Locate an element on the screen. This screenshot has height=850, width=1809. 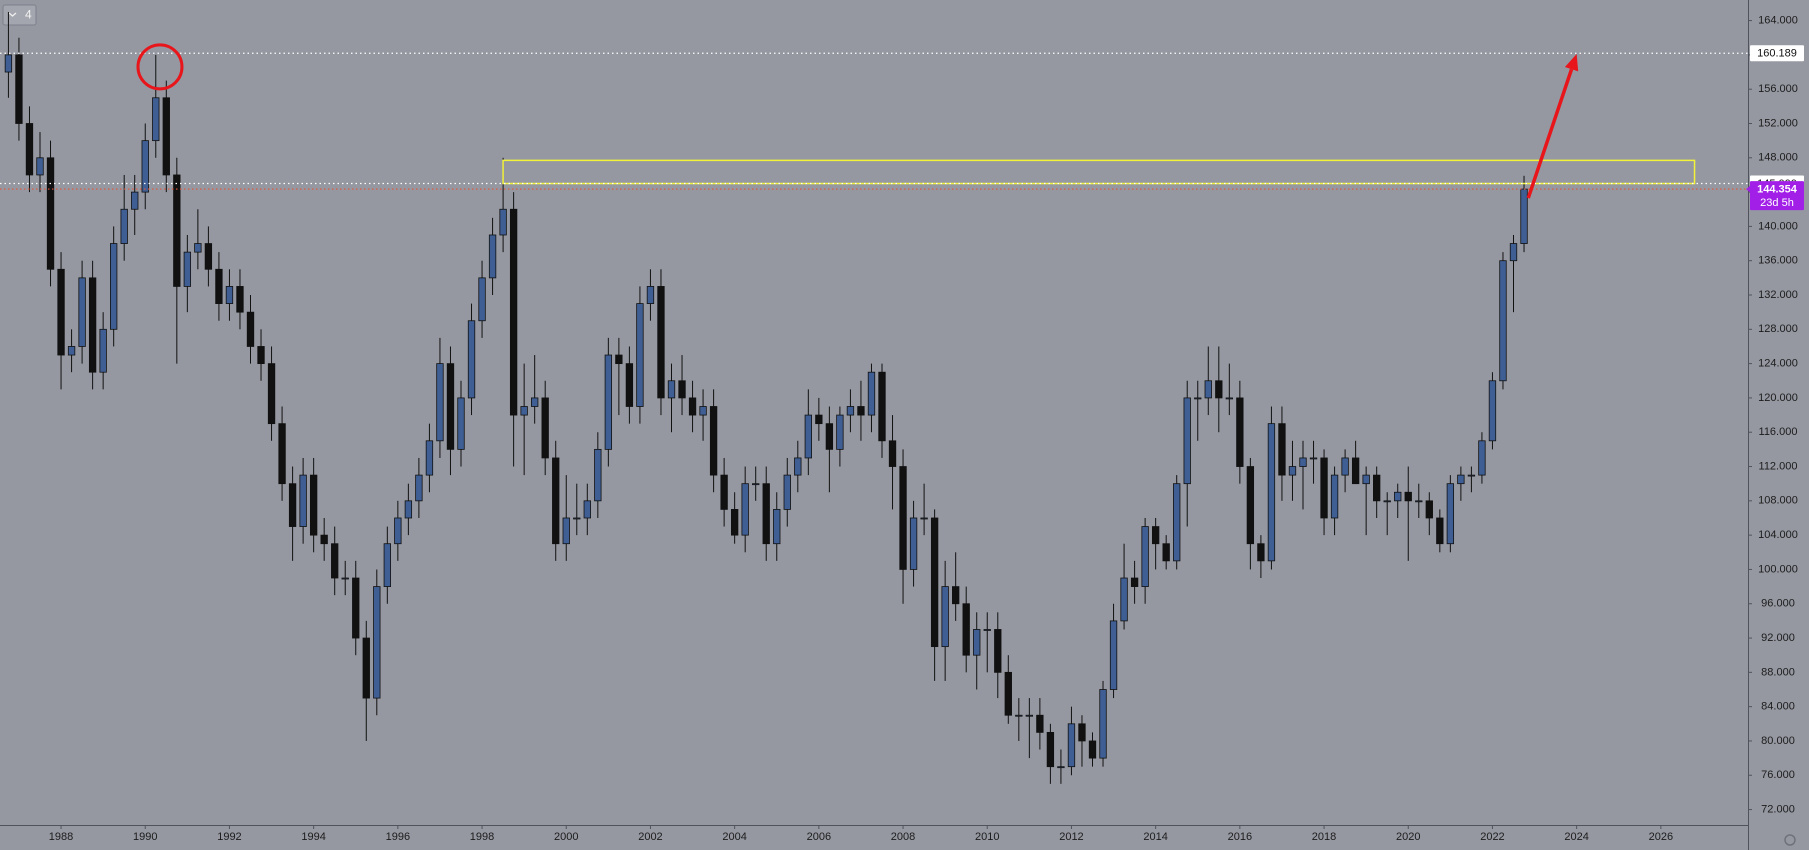
y-tick-label: 132.000 is located at coordinates (1778, 295).